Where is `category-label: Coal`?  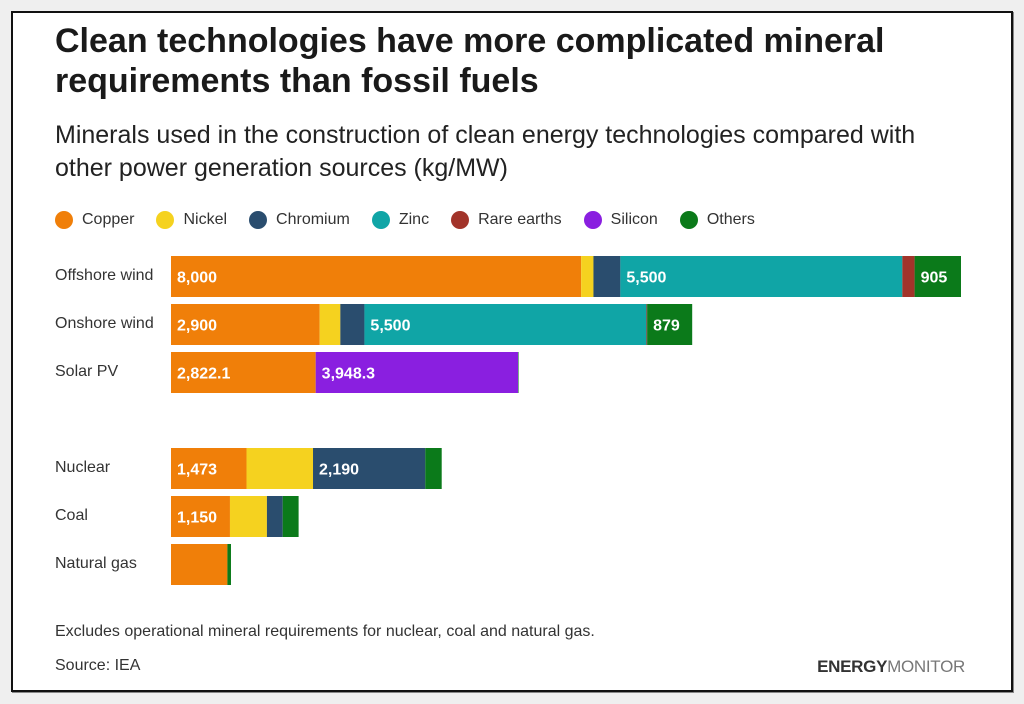
category-label: Coal is located at coordinates (71, 515).